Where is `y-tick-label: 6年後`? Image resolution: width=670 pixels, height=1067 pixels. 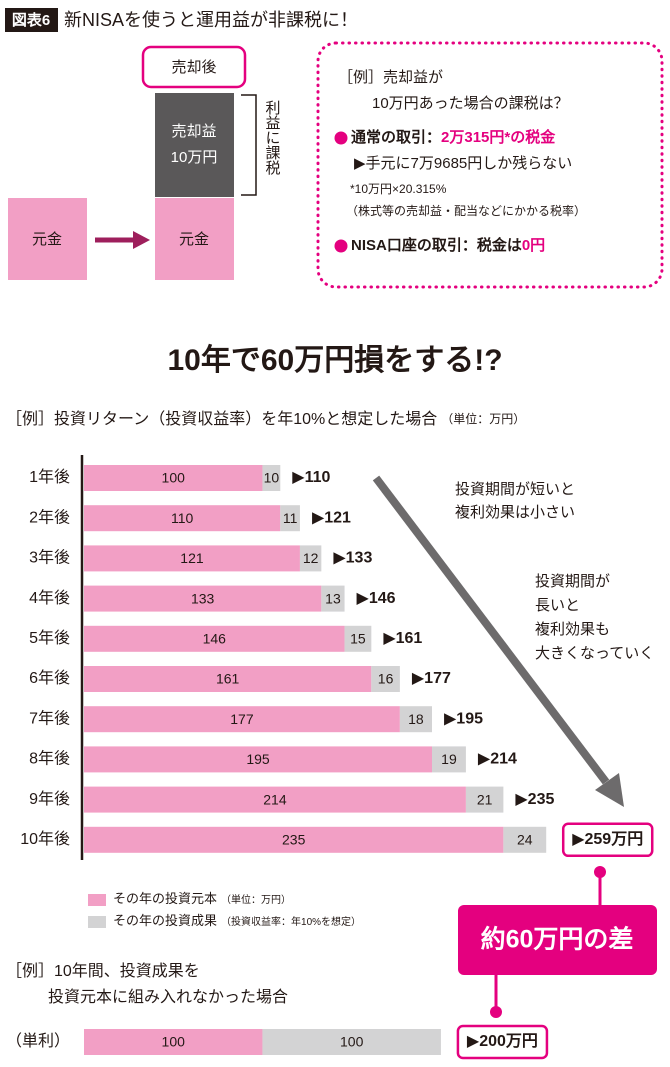
y-tick-label: 6年後 is located at coordinates (49, 678).